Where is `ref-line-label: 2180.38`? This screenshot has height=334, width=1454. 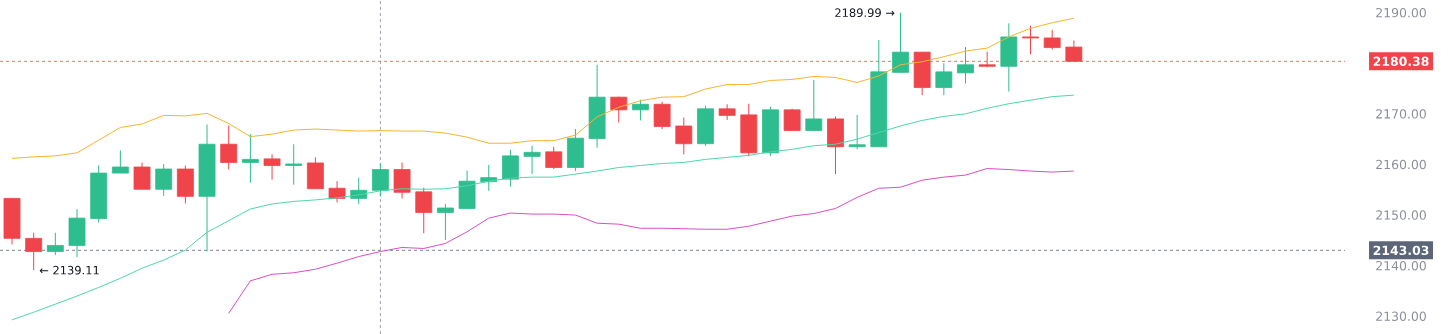
ref-line-label: 2180.38 is located at coordinates (1401, 61).